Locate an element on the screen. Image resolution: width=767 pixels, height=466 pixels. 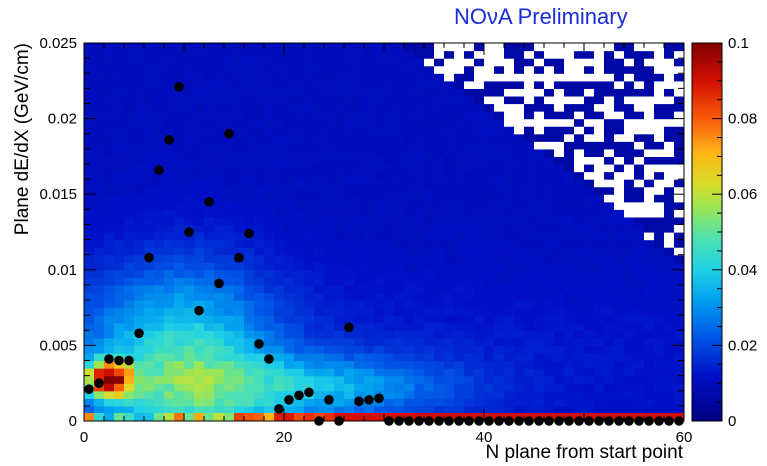
overlay-point is located at coordinates (179, 87).